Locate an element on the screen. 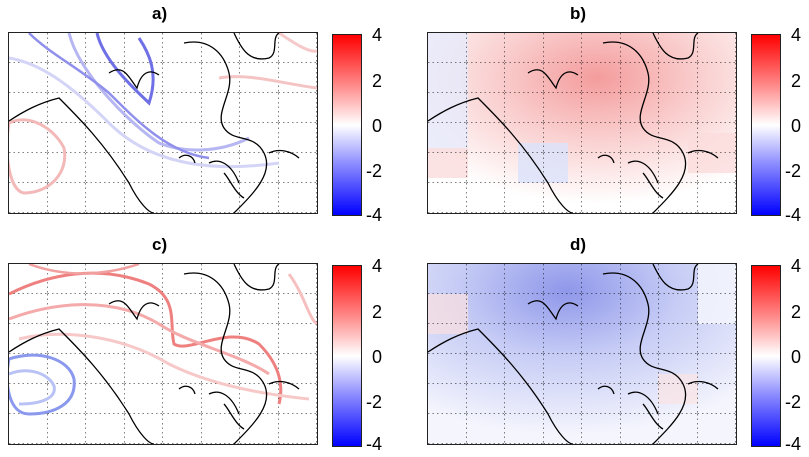 Image resolution: width=809 pixels, height=457 pixels. panel-b-map-graphic is located at coordinates (582, 123).